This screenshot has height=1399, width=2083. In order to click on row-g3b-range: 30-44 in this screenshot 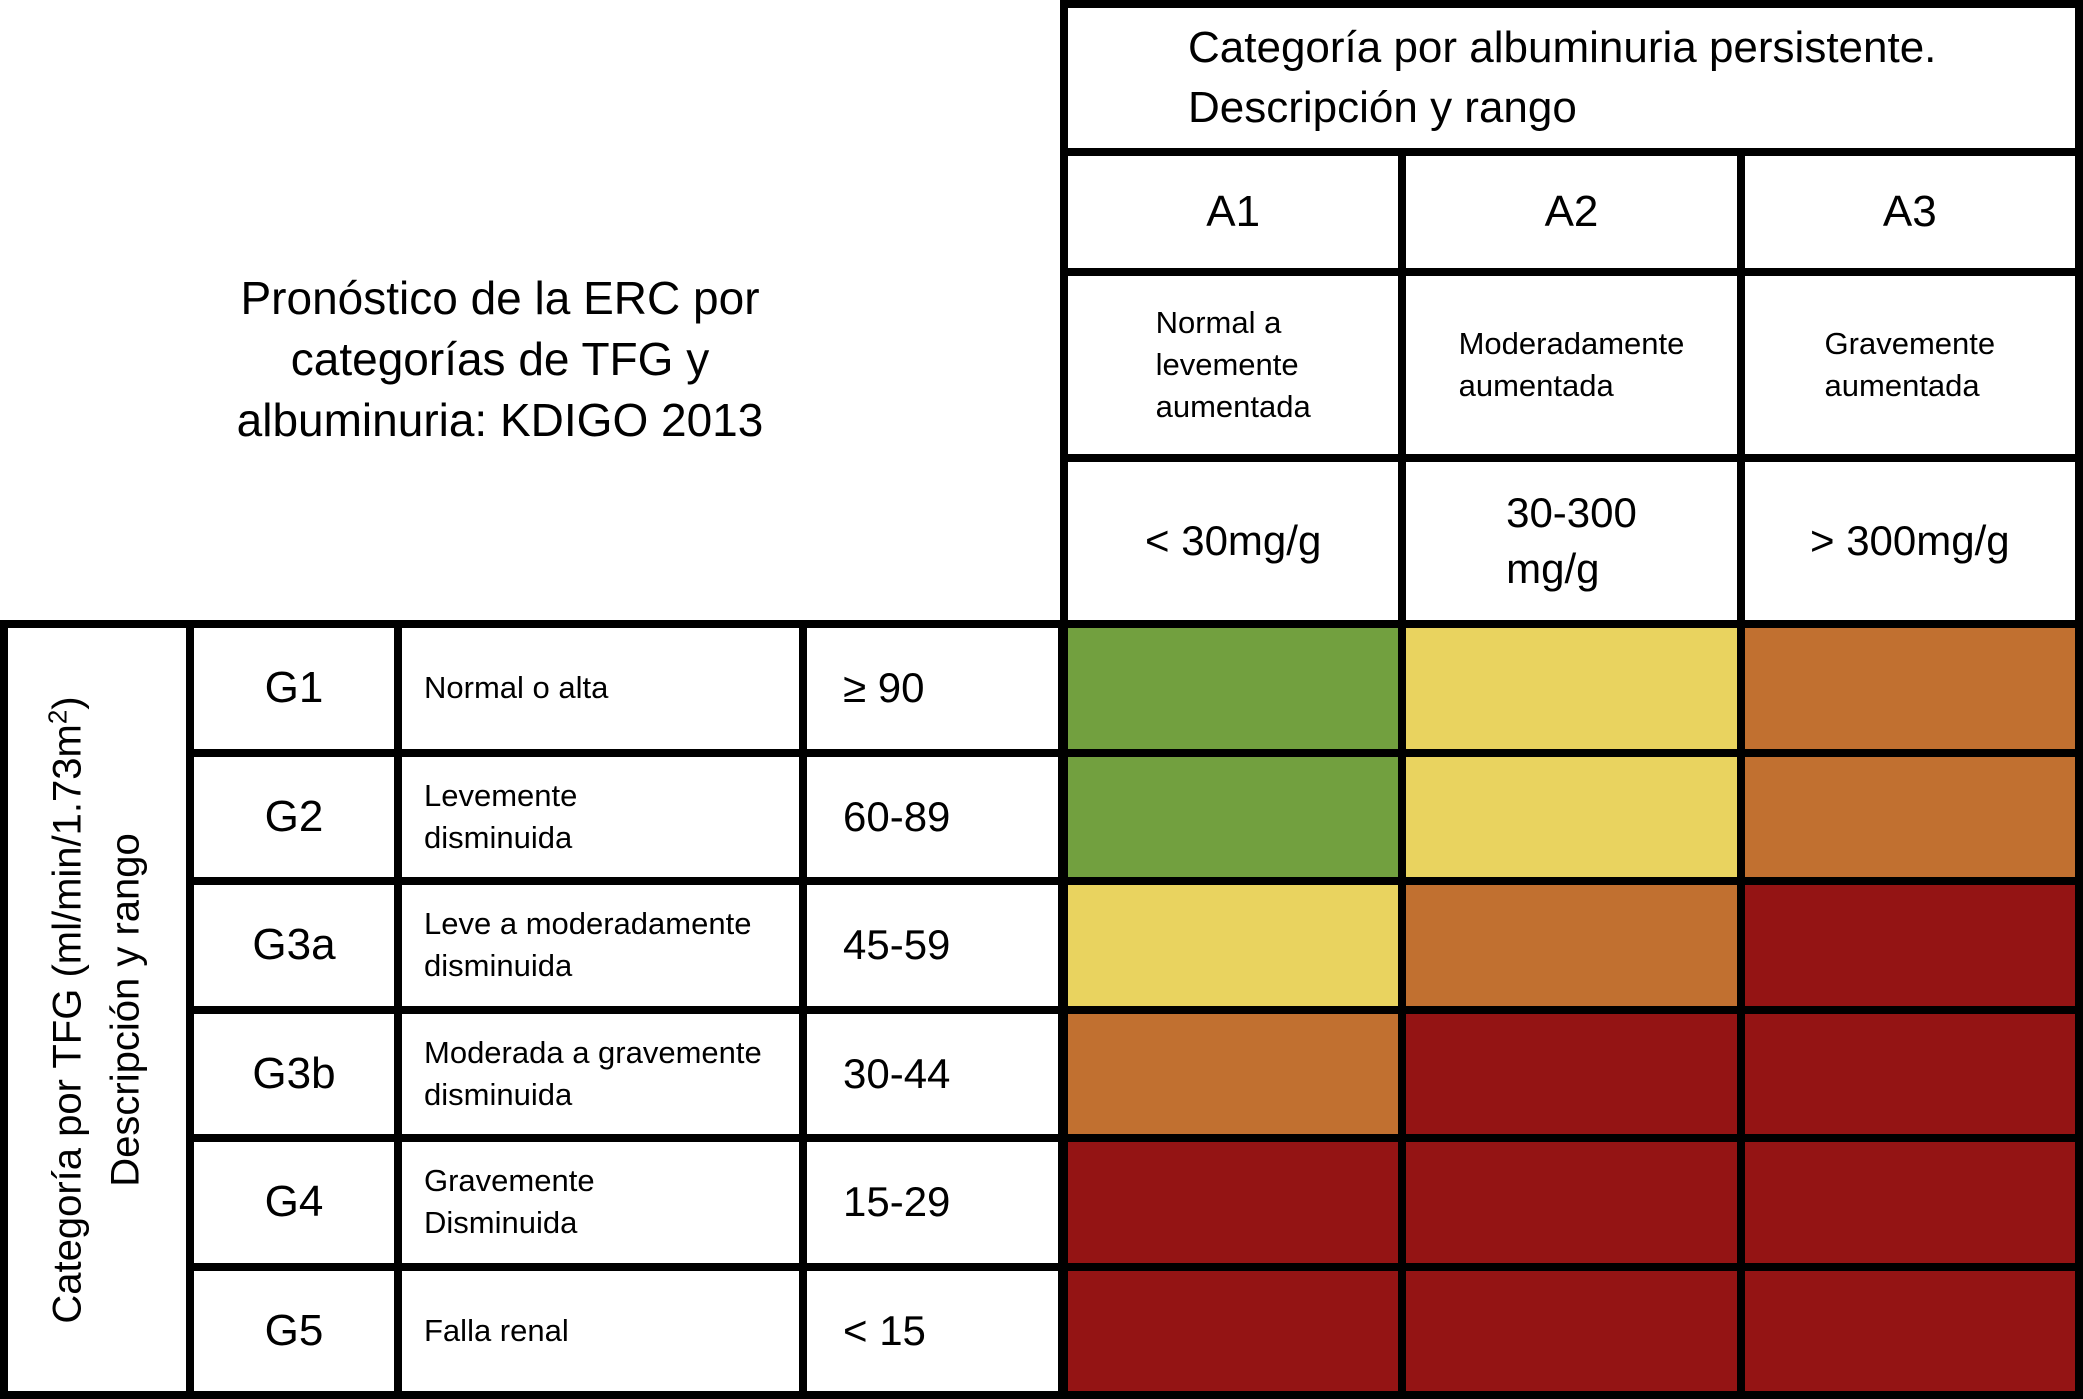, I will do `click(932, 1073)`.